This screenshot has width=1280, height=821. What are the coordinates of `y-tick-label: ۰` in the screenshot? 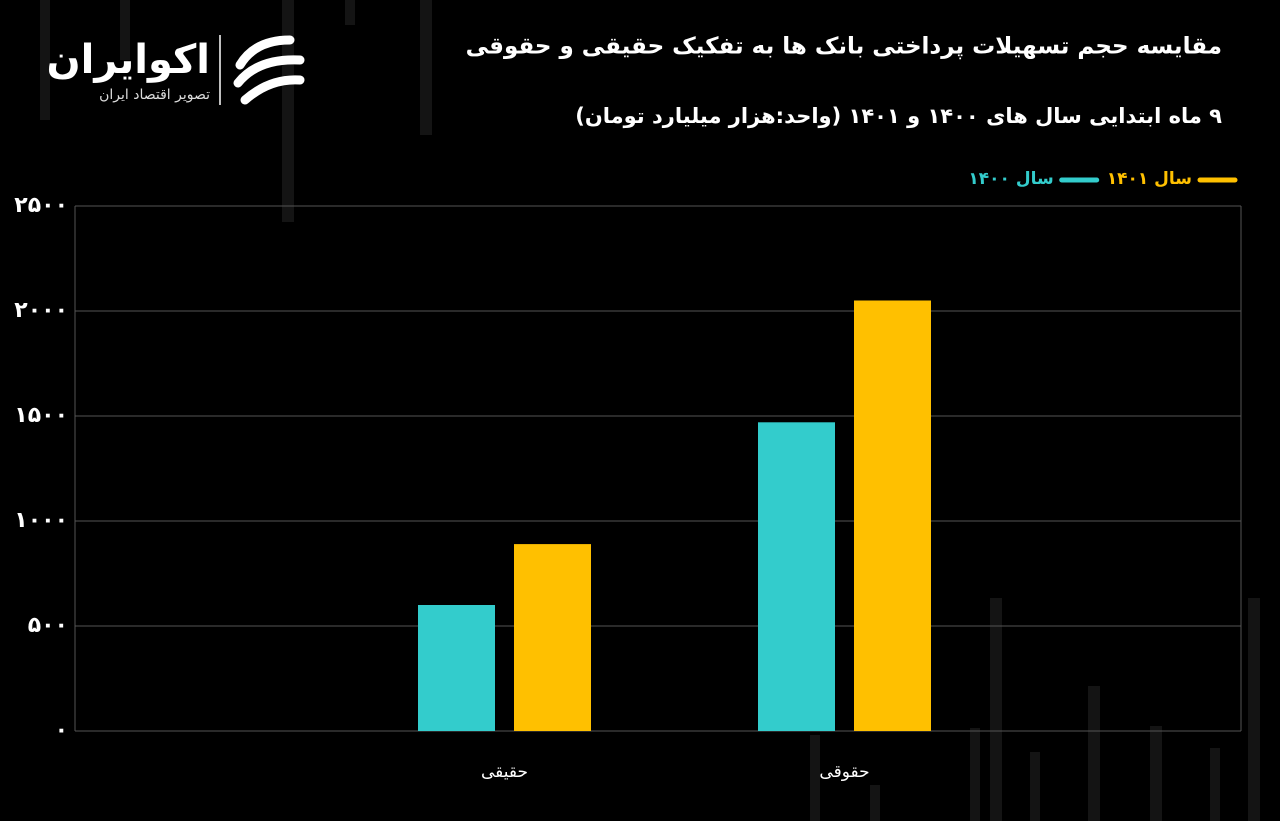 It's located at (61, 730).